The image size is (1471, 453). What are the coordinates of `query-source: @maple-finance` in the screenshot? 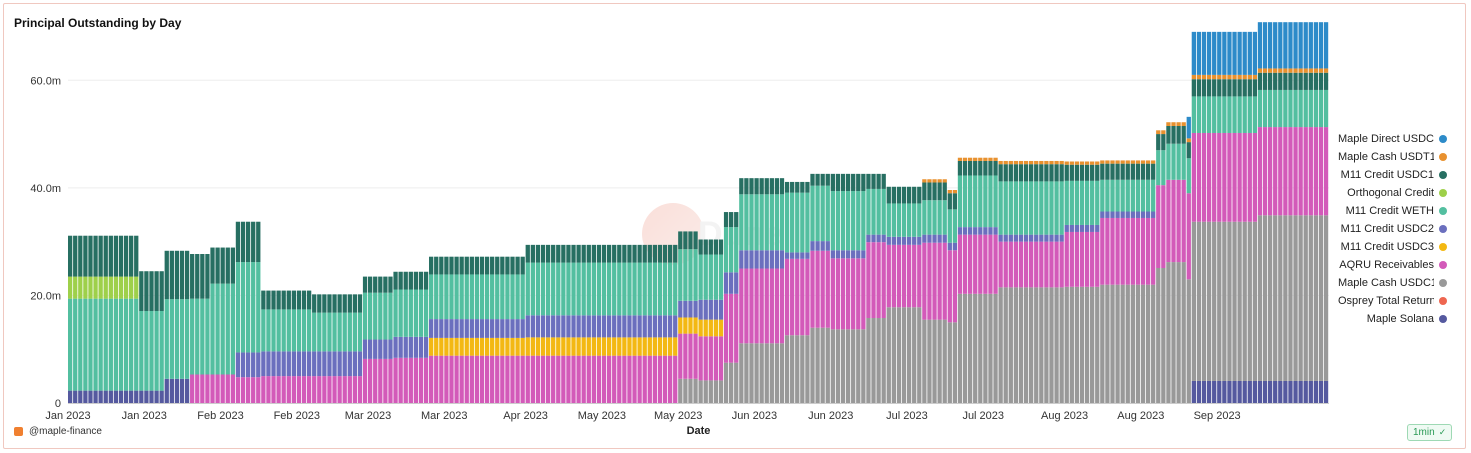 It's located at (58, 431).